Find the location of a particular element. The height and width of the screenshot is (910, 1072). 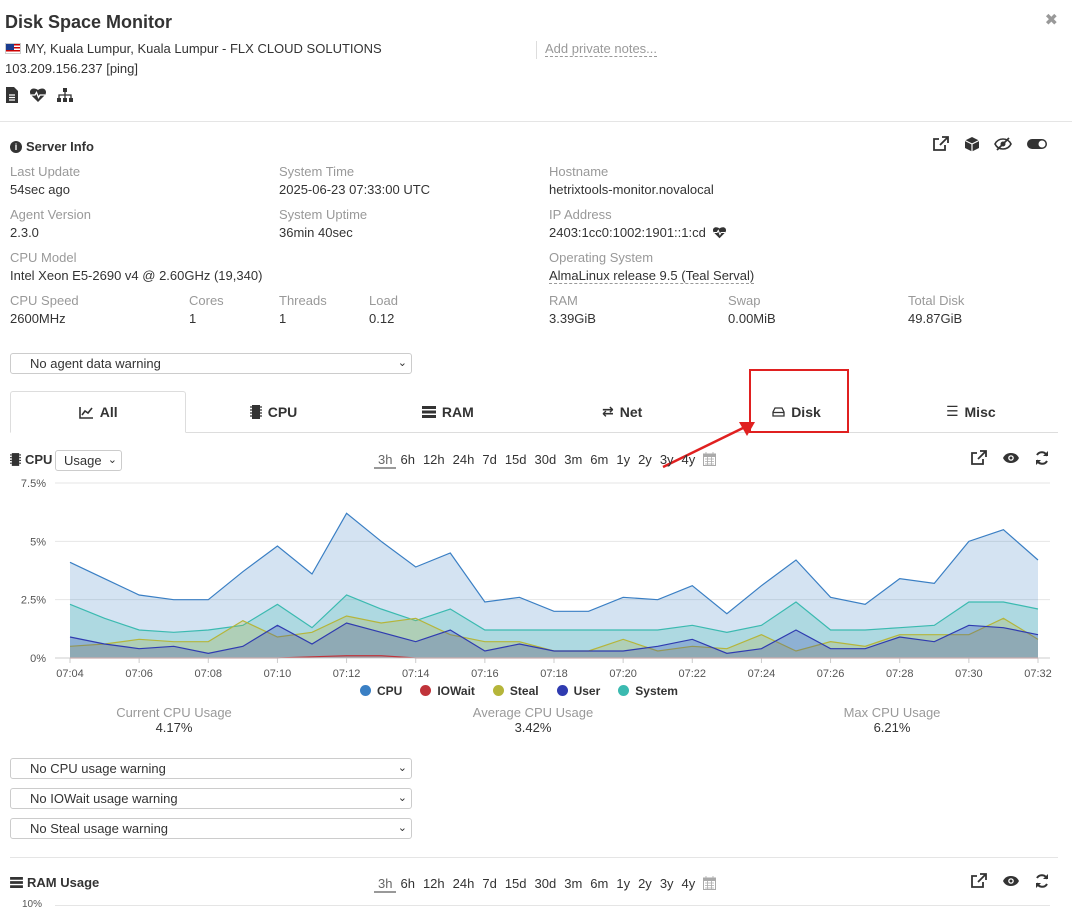

close-icon: ✖ is located at coordinates (1051, 20).